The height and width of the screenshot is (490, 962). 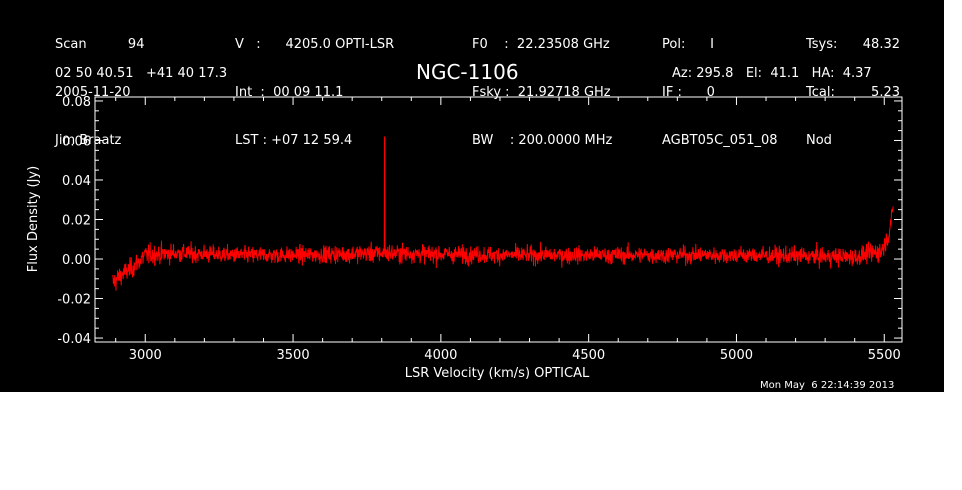 What do you see at coordinates (145, 355) in the screenshot?
I see `x-tick-label: 3000` at bounding box center [145, 355].